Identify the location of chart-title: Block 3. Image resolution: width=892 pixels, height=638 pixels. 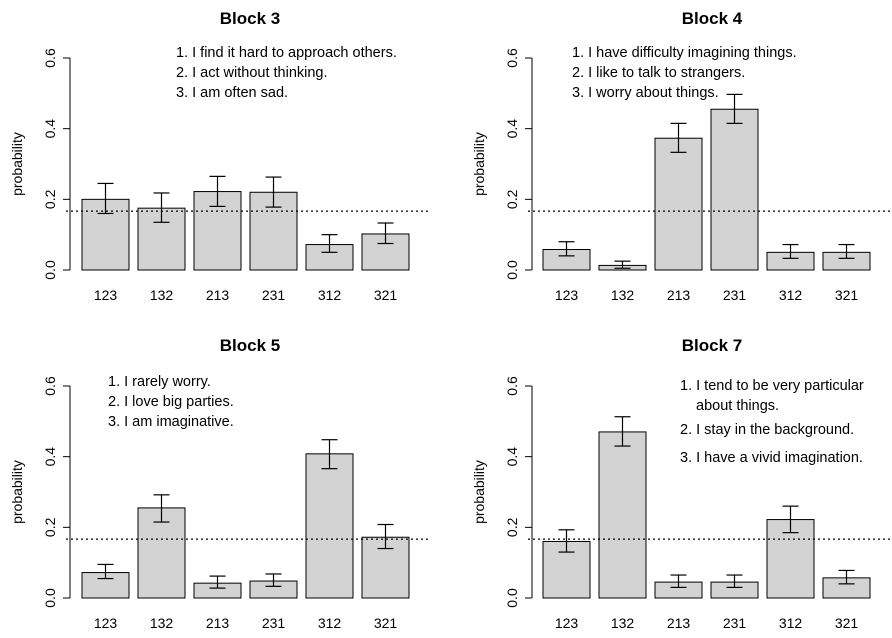
(250, 18).